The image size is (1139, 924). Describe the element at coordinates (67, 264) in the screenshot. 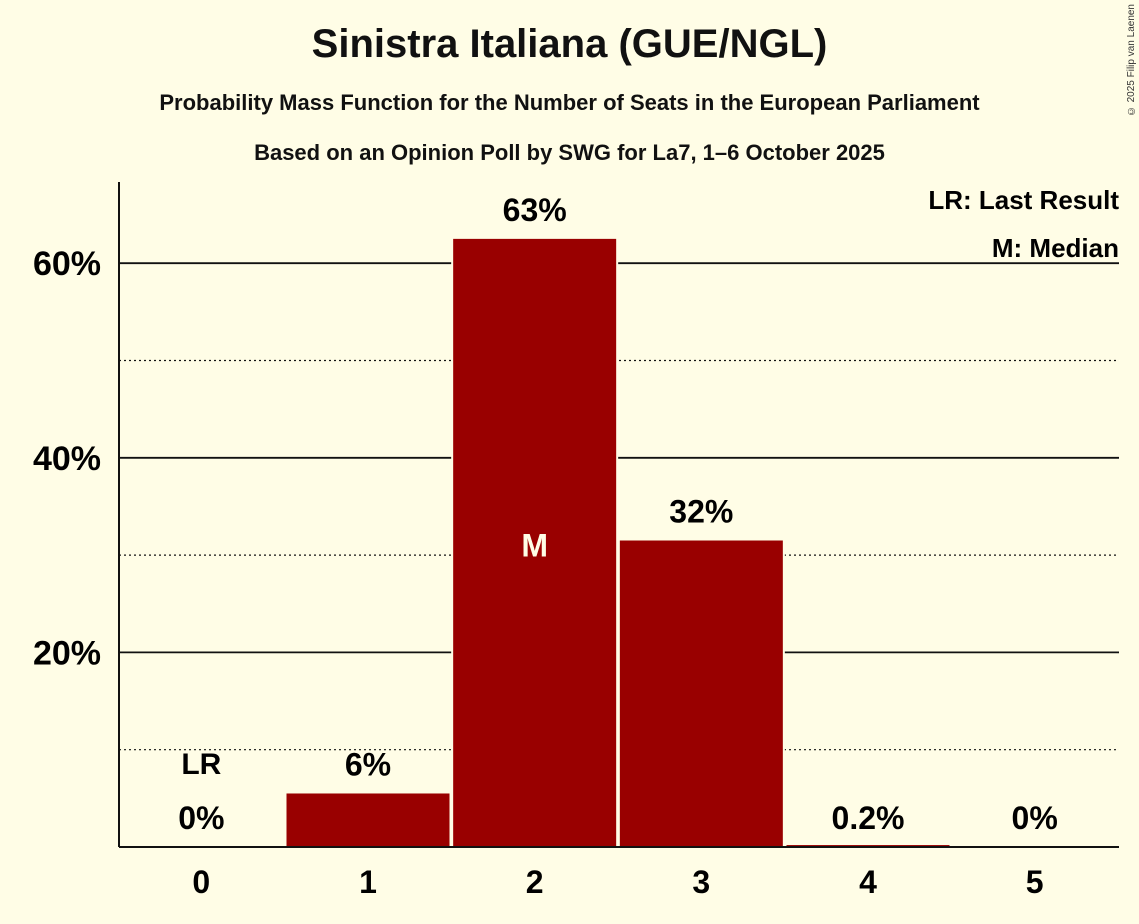

I see `y-tick-label: 60%` at that location.